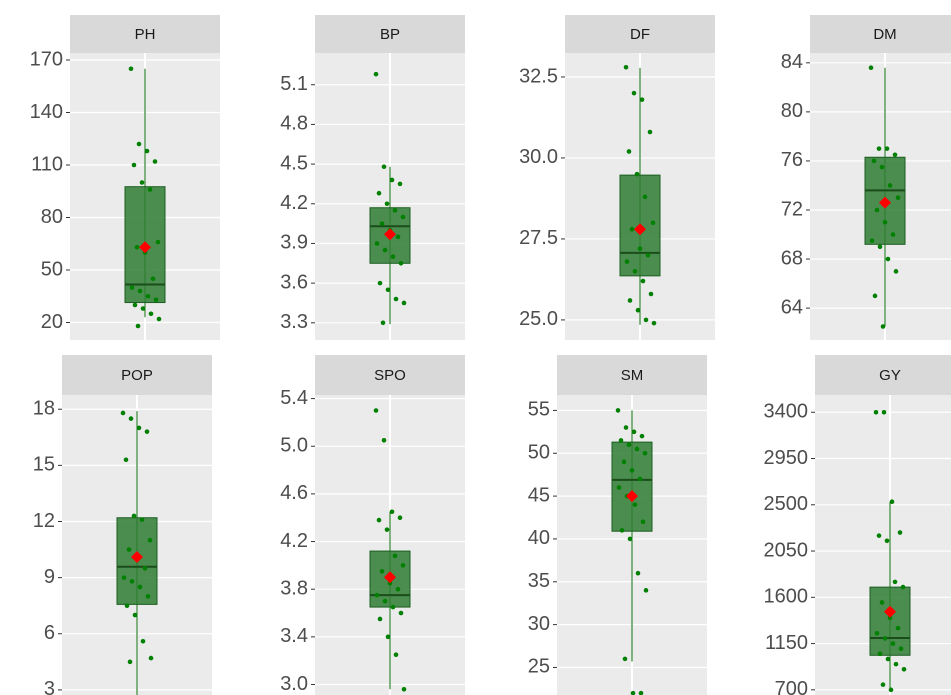 The image size is (951, 695). I want to click on y-tick-label: 140, so click(46, 112).